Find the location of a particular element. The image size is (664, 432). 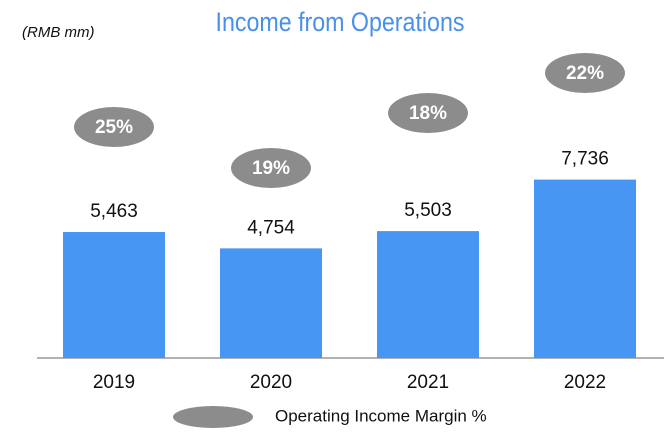

value-label: 5,503 is located at coordinates (428, 210).